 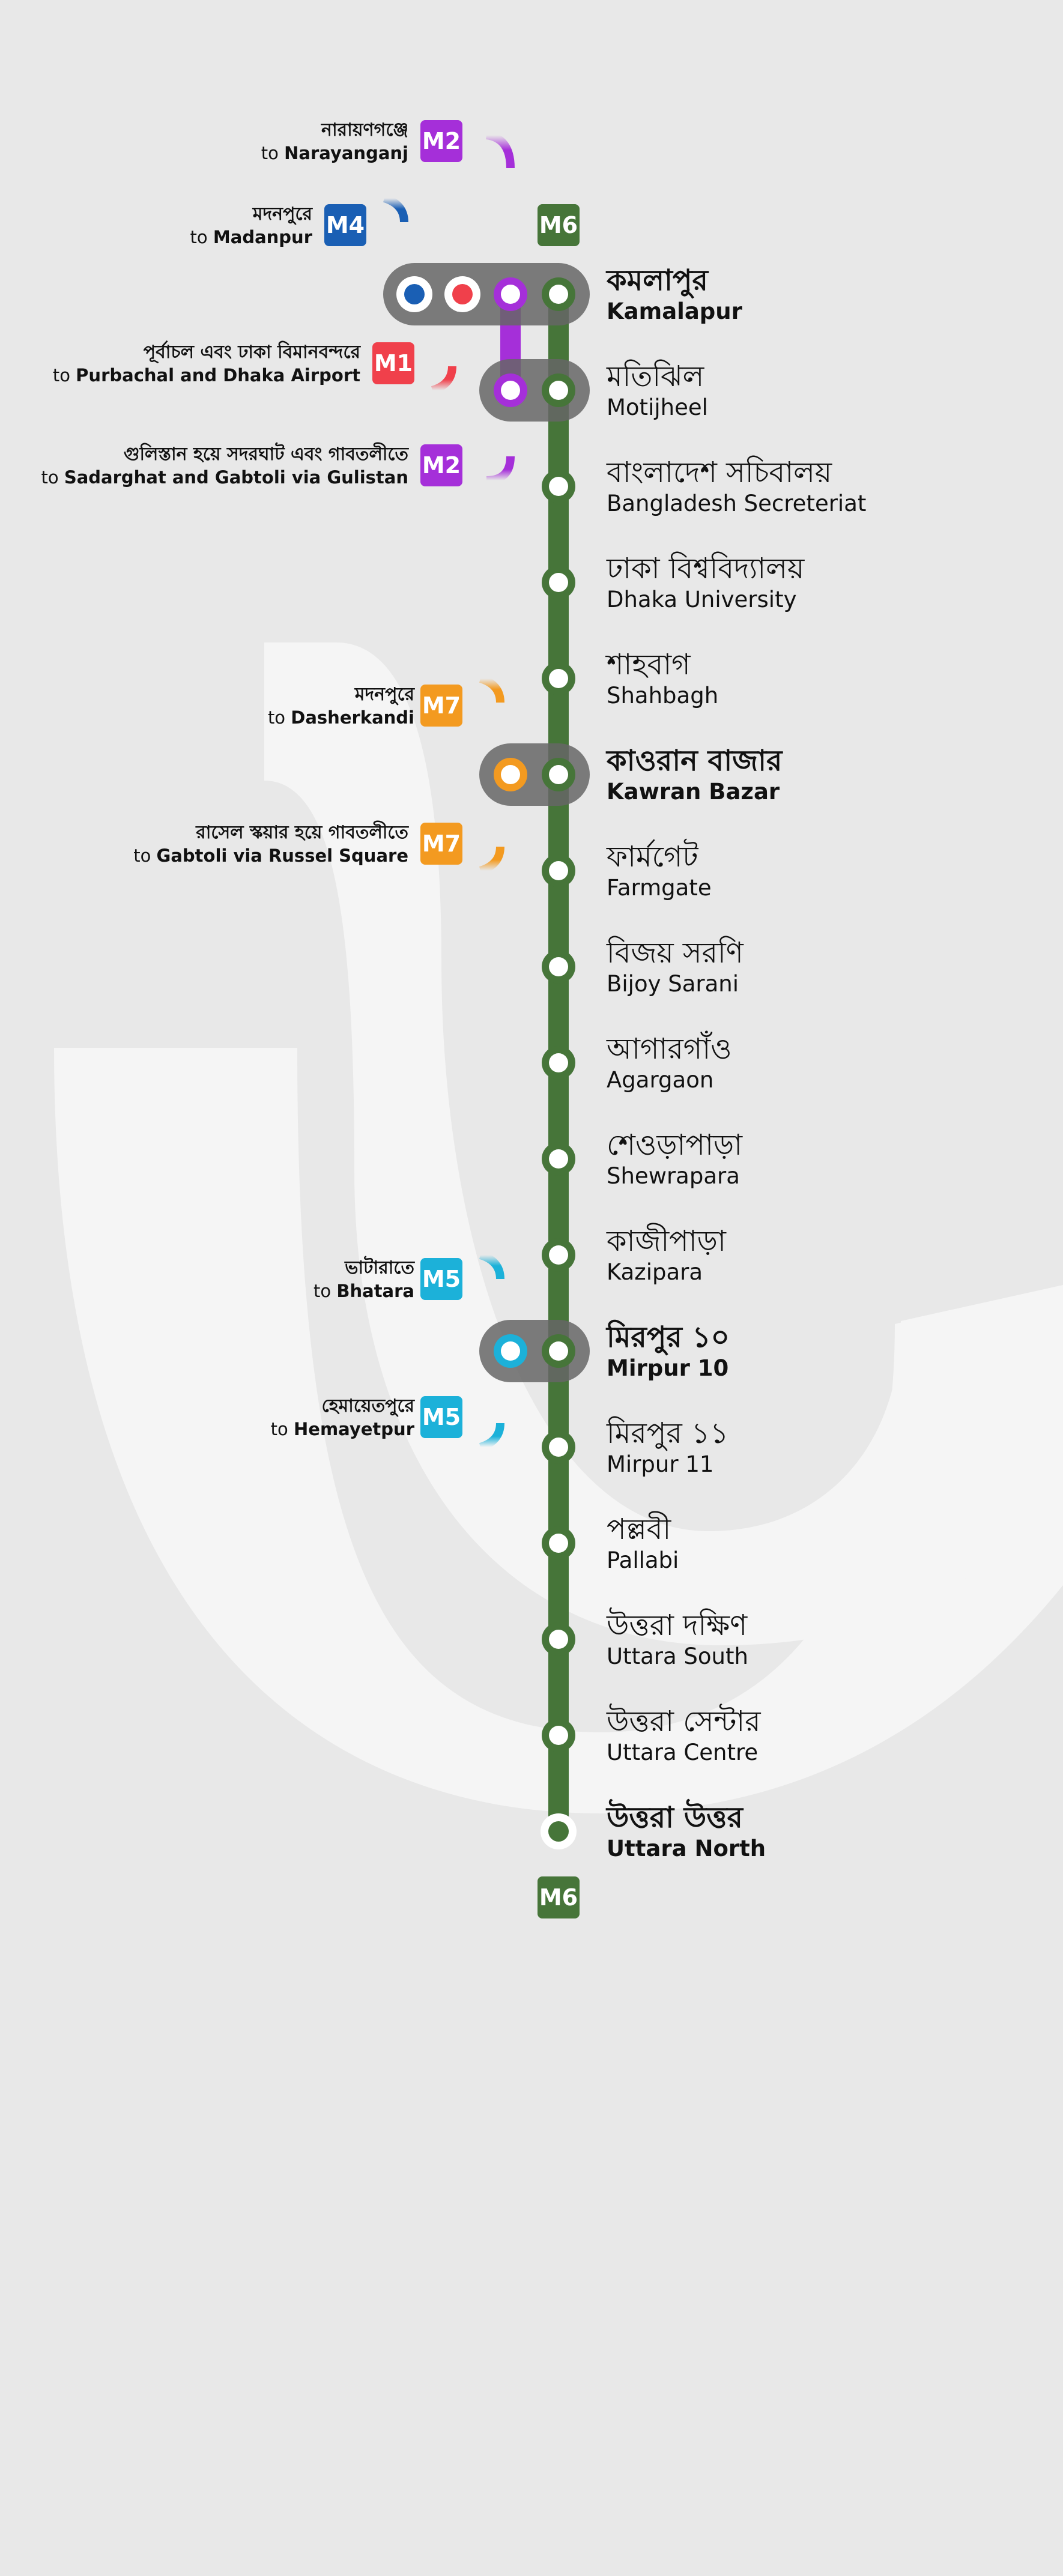 What do you see at coordinates (342, 1418) in the screenshot?
I see `branch-label: হেমায়েতপুরে to Hemayetpur` at bounding box center [342, 1418].